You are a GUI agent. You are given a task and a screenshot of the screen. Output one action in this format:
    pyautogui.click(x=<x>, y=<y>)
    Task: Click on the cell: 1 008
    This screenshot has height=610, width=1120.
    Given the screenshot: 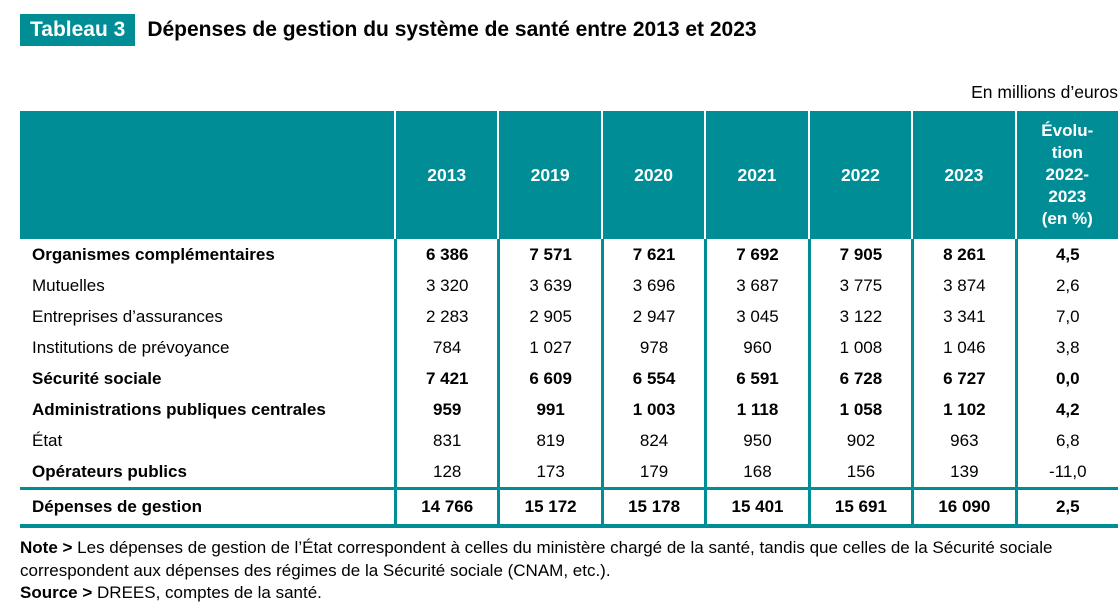 What is the action you would take?
    pyautogui.click(x=859, y=348)
    